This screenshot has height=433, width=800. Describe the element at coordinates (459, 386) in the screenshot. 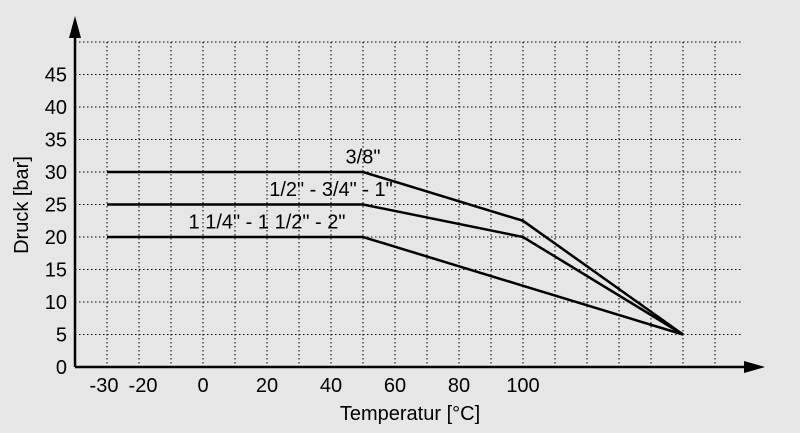

I see `x-tick-label: 80` at that location.